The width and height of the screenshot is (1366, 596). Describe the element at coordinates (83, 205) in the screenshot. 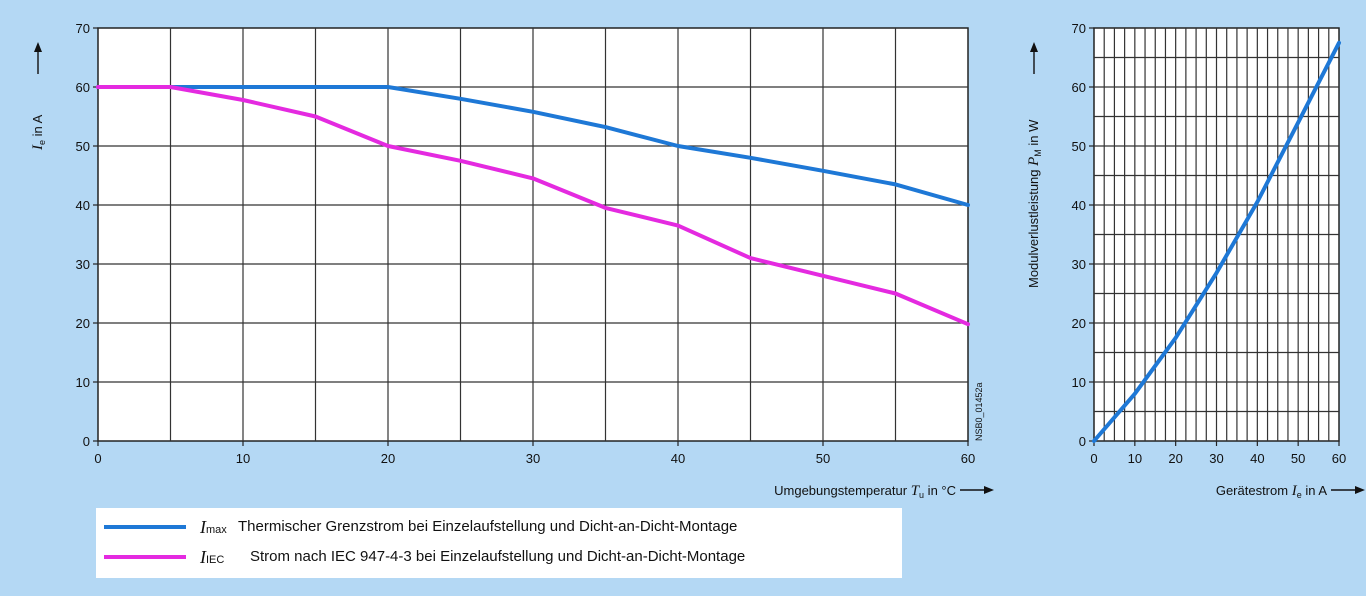

I see `main-y-tick-label: 40` at that location.